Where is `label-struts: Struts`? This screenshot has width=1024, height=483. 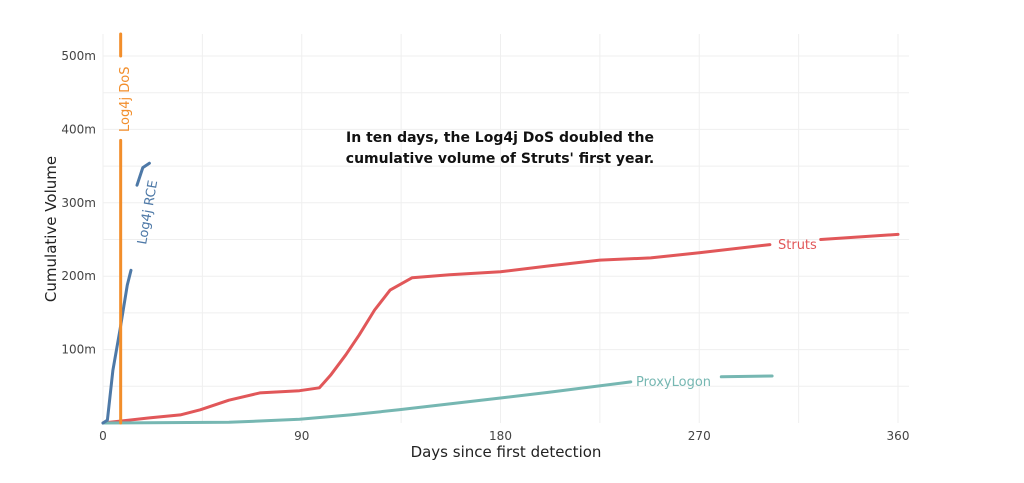 label-struts: Struts is located at coordinates (797, 245).